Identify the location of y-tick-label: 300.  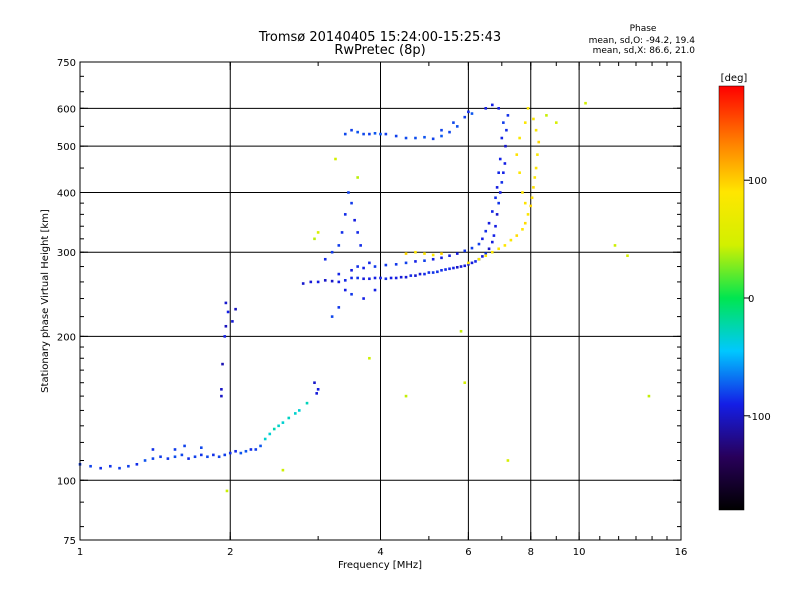
(66, 253).